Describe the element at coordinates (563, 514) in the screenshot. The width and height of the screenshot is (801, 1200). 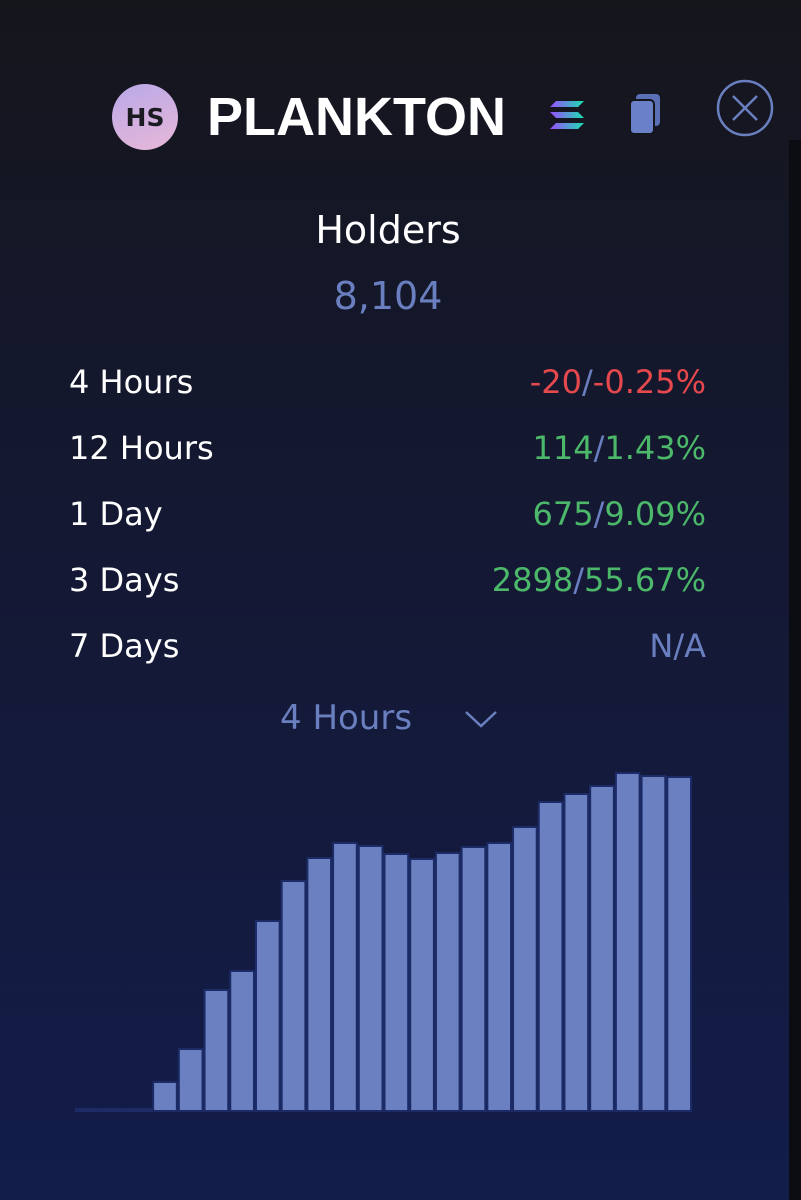
I see `row-count: 675` at that location.